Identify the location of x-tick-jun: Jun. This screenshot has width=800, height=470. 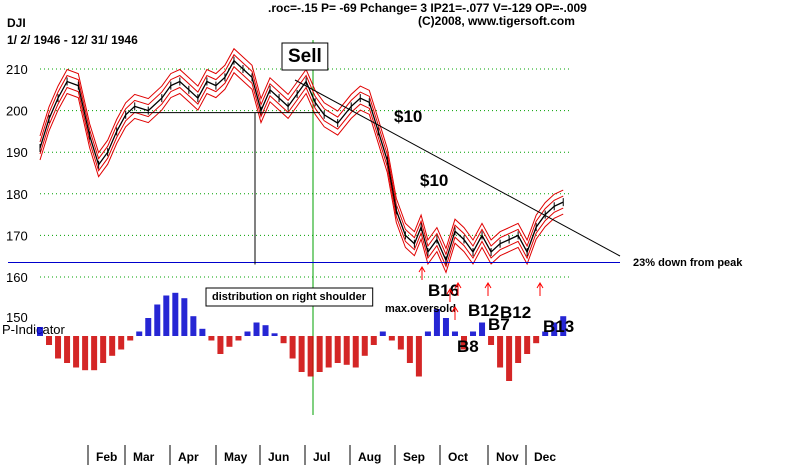
(278, 457).